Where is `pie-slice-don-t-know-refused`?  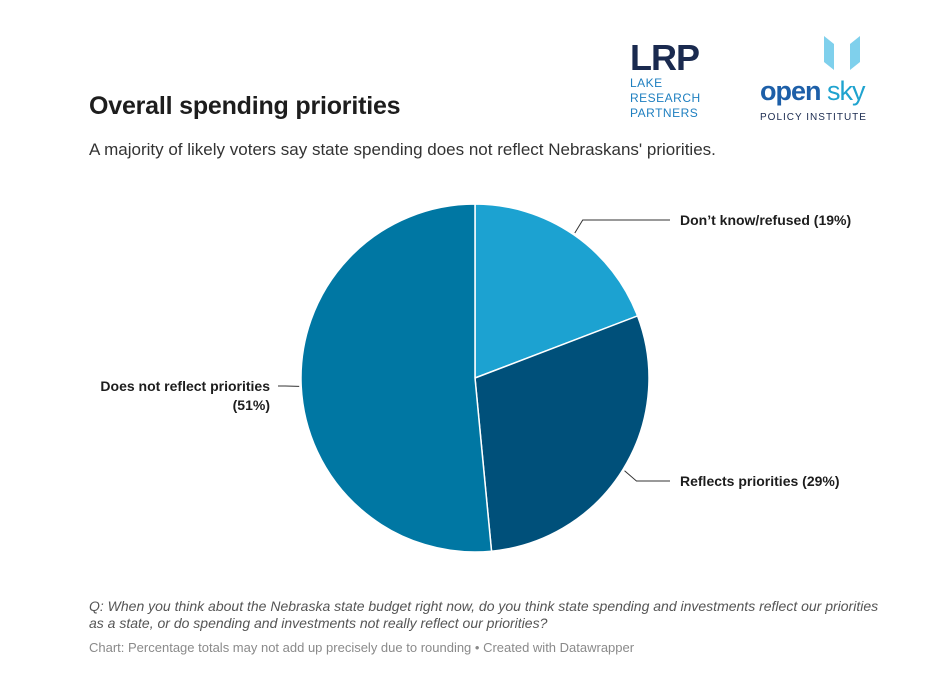
pie-slice-don-t-know-refused is located at coordinates (556, 291).